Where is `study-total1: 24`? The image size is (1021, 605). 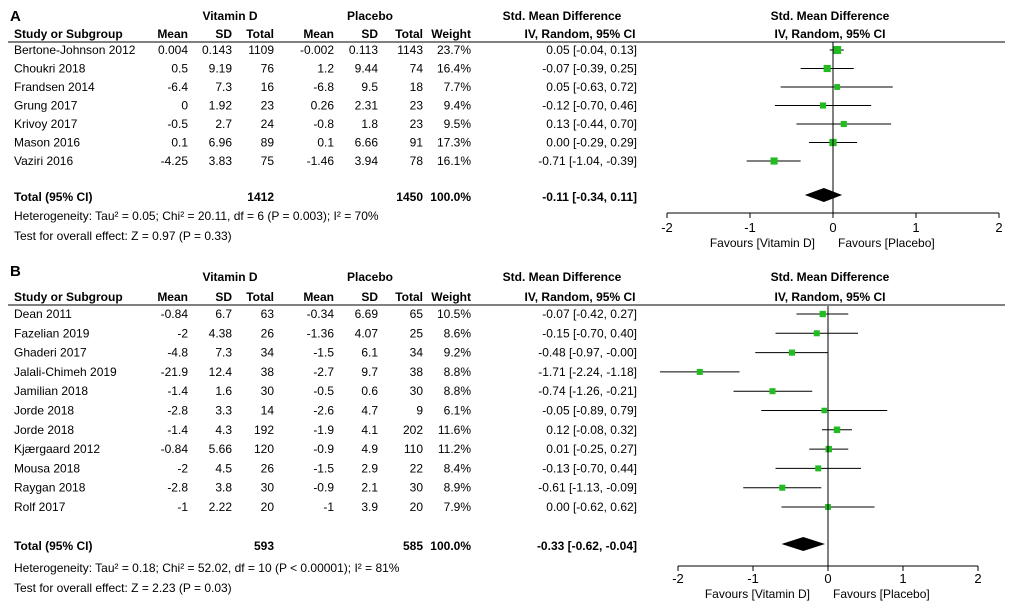 study-total1: 24 is located at coordinates (268, 124).